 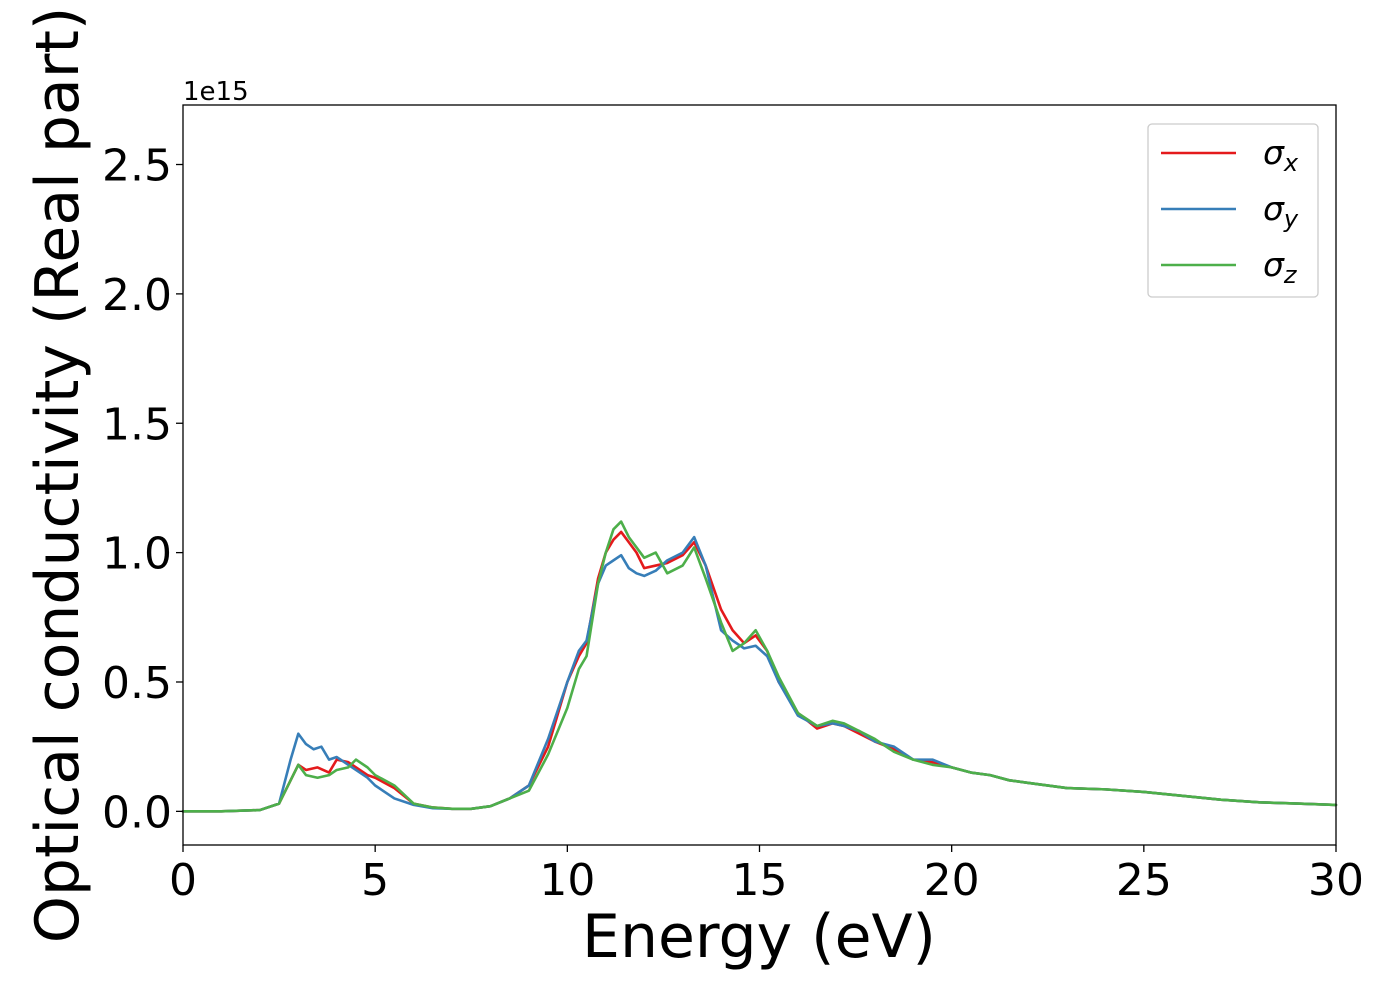 I want to click on x-tick-label: 10, so click(x=567, y=880).